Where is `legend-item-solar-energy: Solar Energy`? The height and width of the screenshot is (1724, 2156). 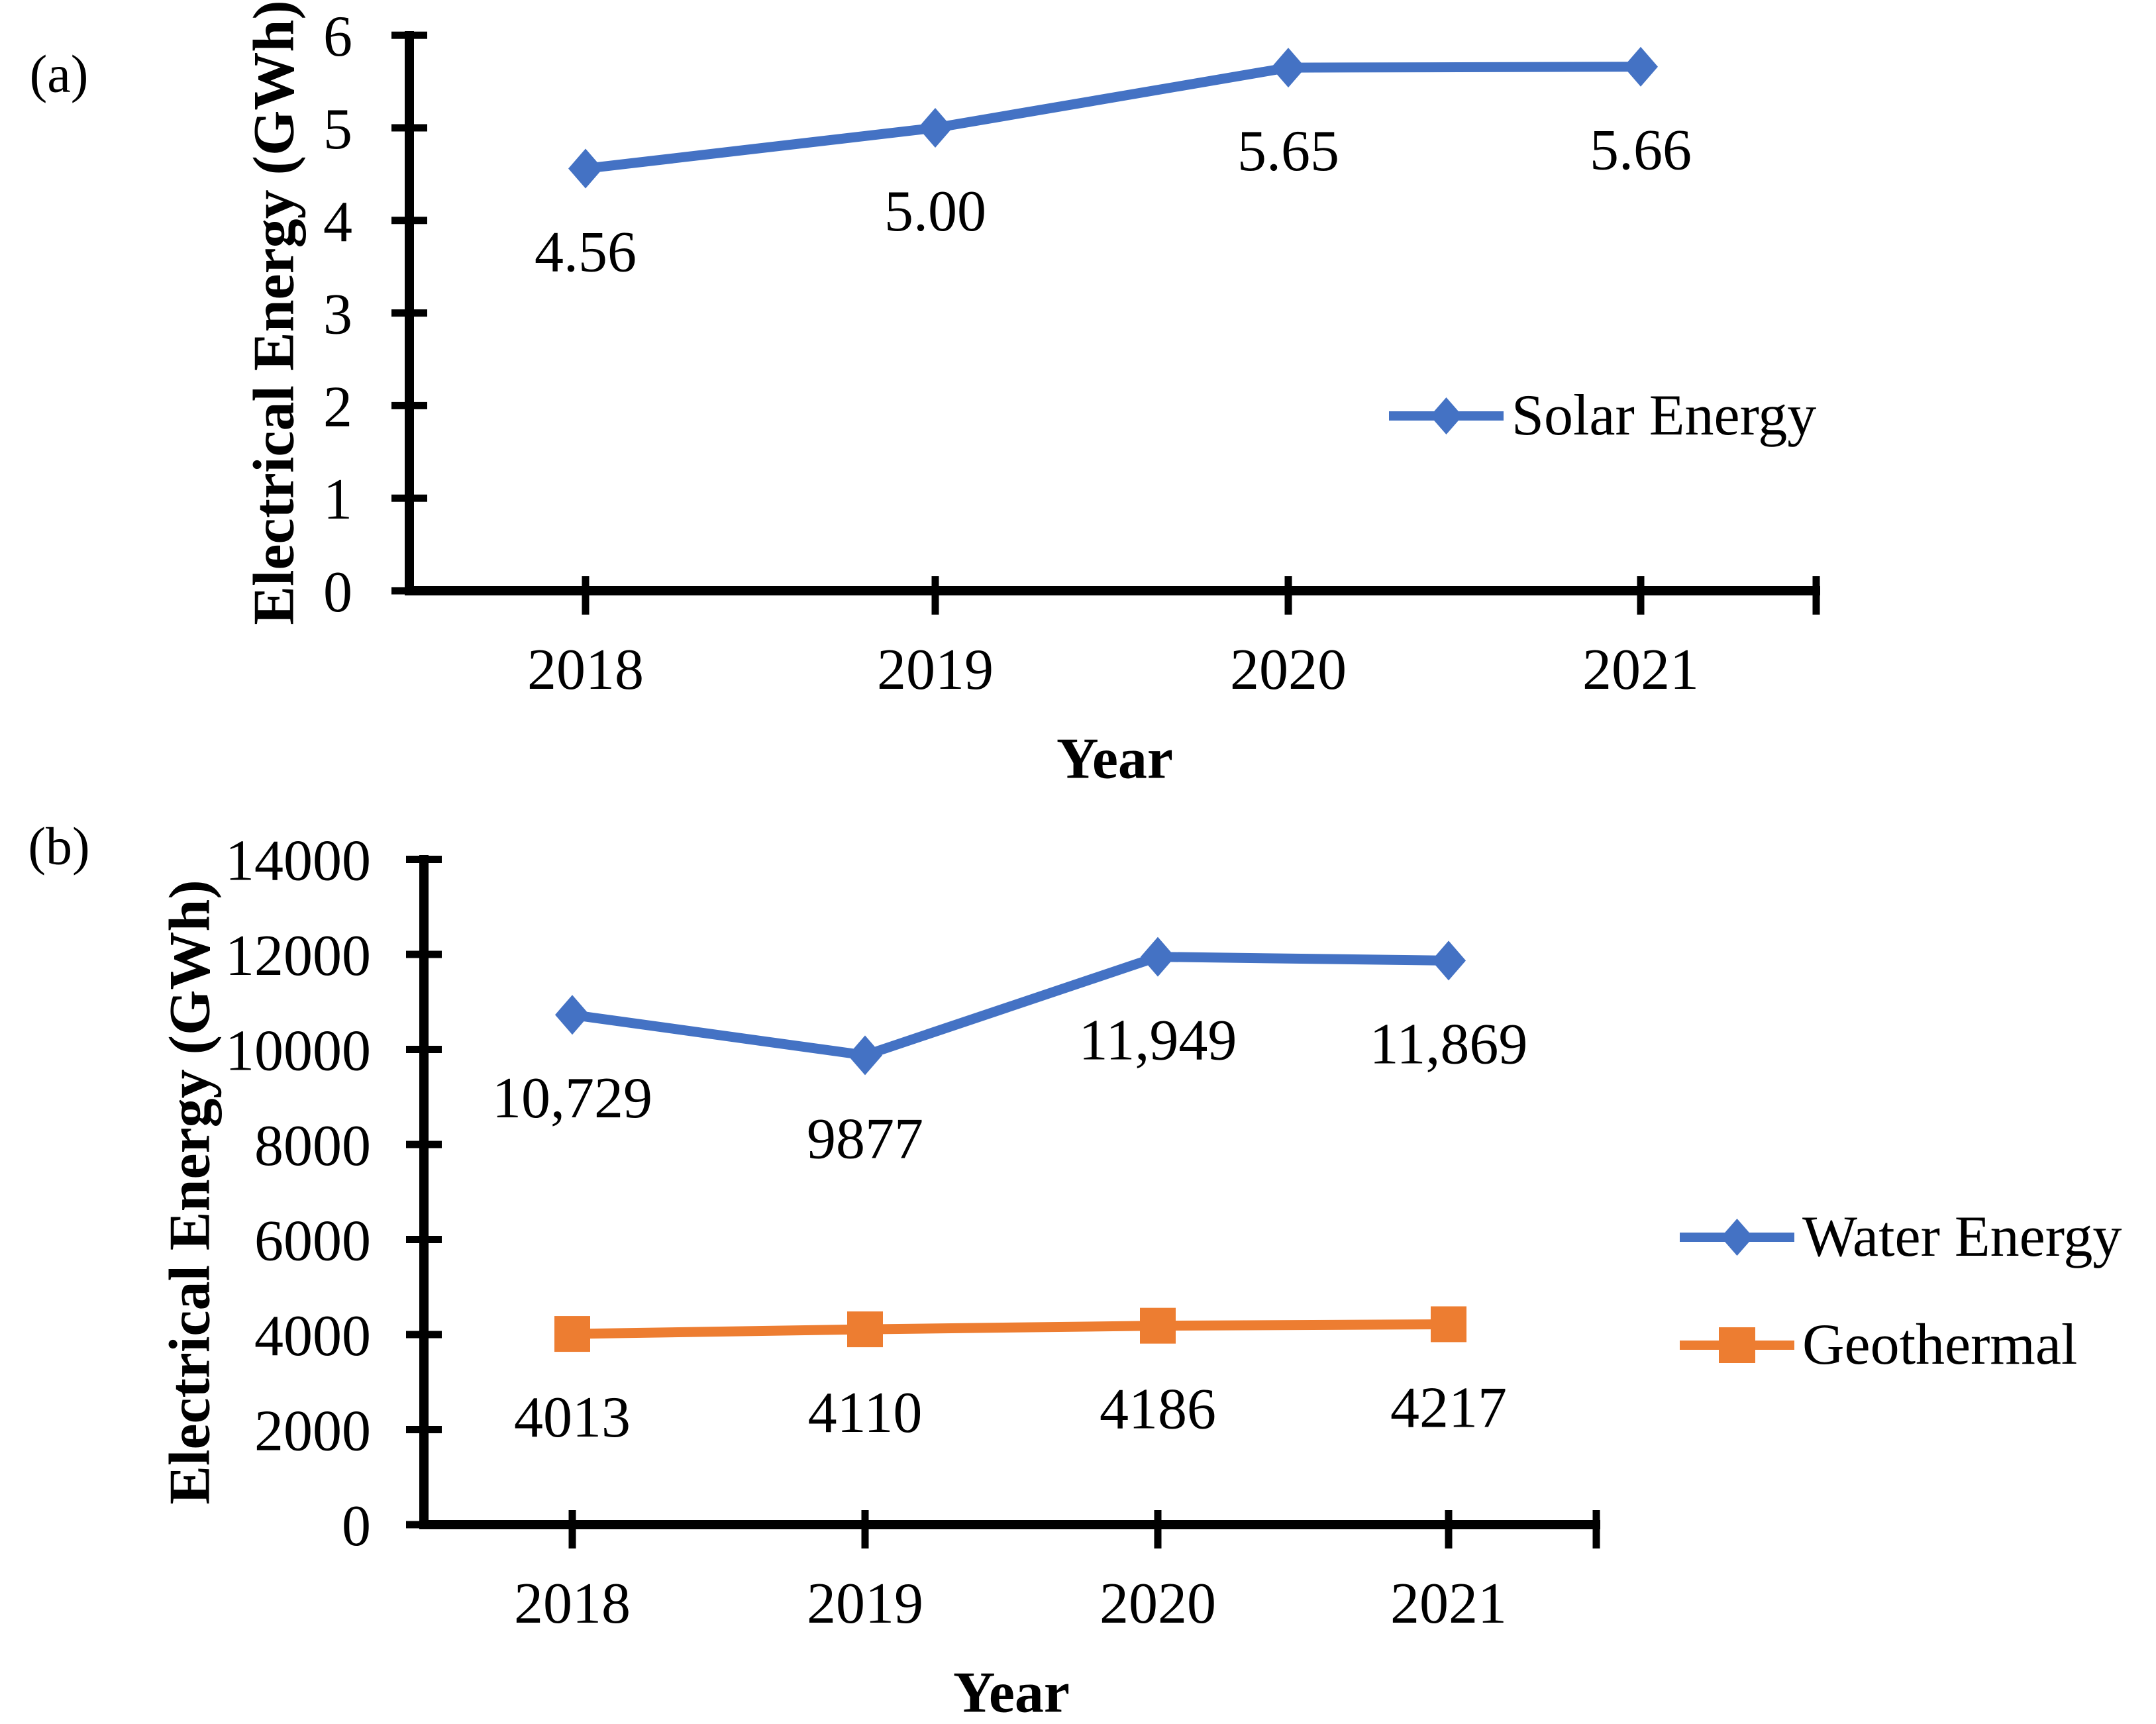 legend-item-solar-energy: Solar Energy is located at coordinates (1602, 416).